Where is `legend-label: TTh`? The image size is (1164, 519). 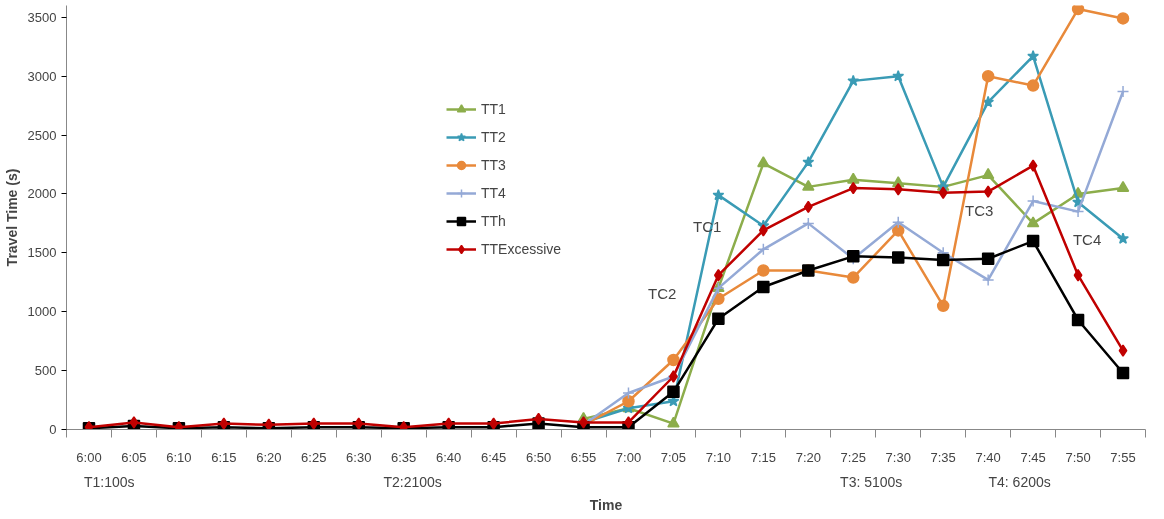 legend-label: TTh is located at coordinates (494, 221).